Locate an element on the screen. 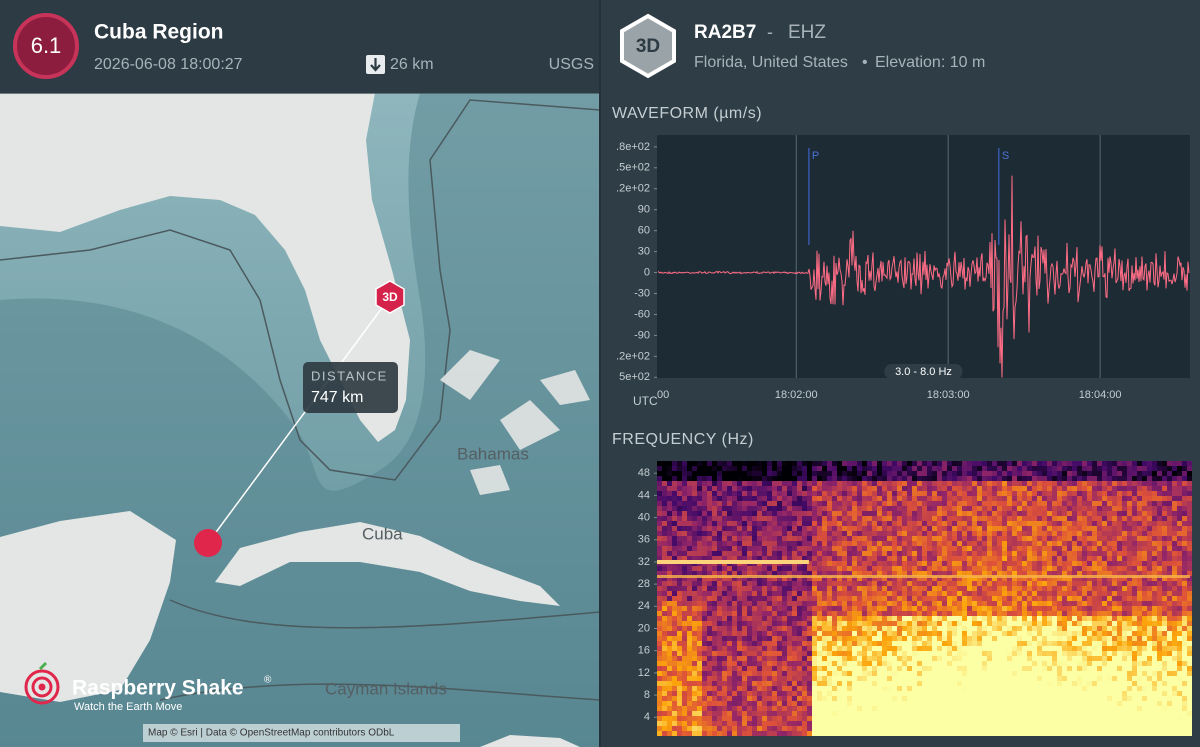 The image size is (1200, 747). station-marker is located at coordinates (390, 297).